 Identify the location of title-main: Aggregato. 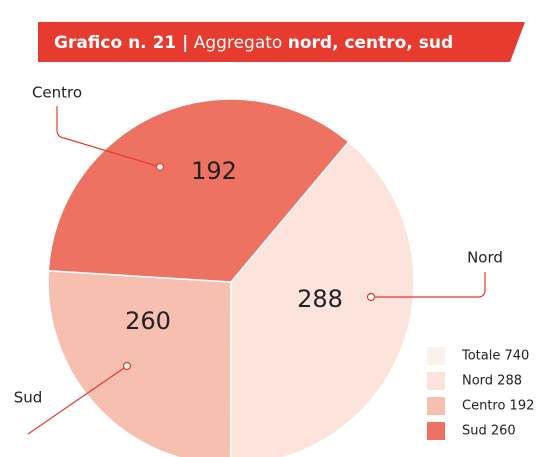
(238, 43).